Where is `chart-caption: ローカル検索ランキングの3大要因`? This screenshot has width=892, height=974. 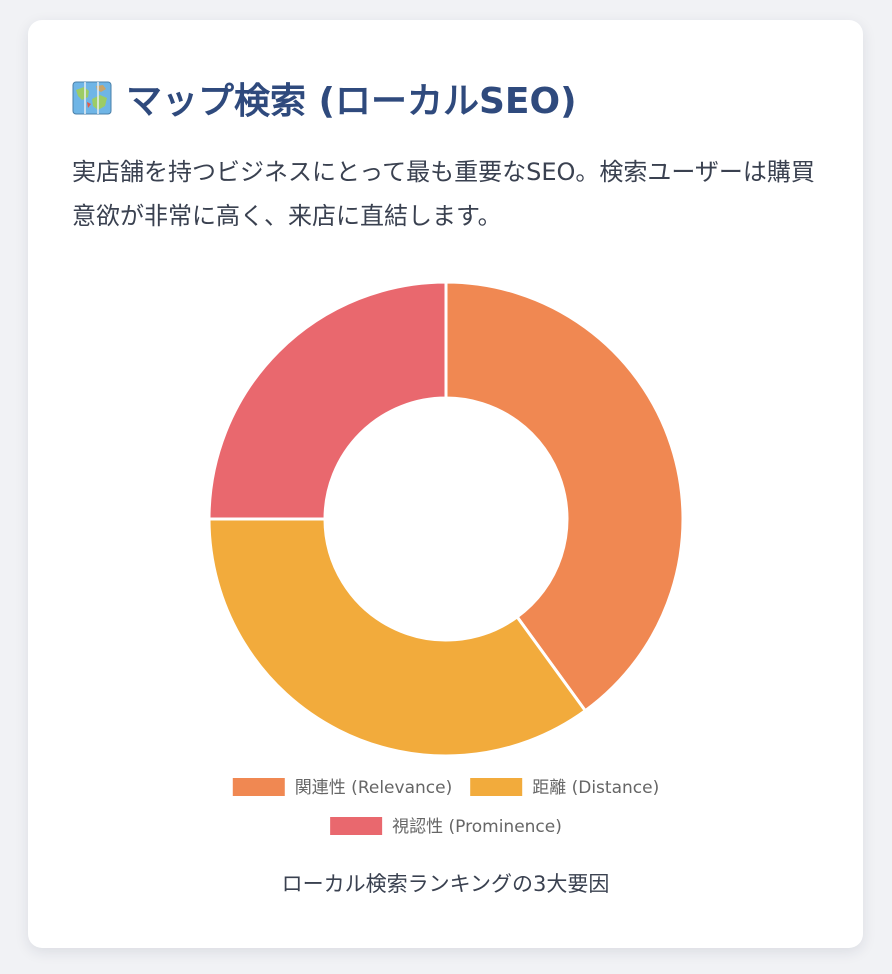
chart-caption: ローカル検索ランキングの3大要因 is located at coordinates (445, 884).